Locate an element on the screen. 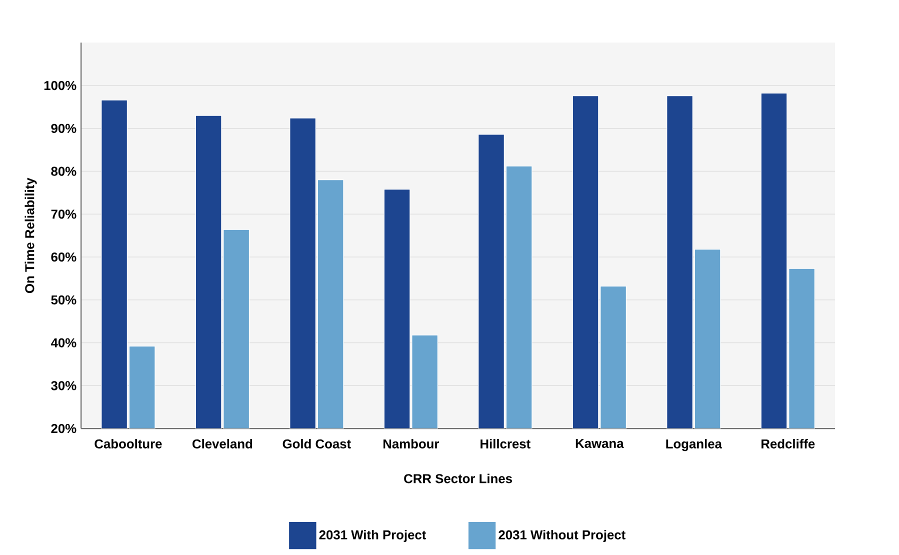  y-tick-label: 20% is located at coordinates (63, 429).